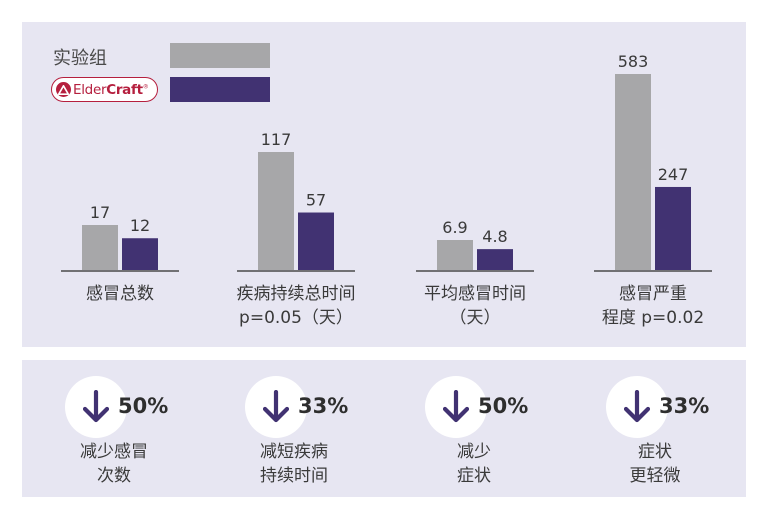  What do you see at coordinates (80, 58) in the screenshot?
I see `legend-control-label: 实验组` at bounding box center [80, 58].